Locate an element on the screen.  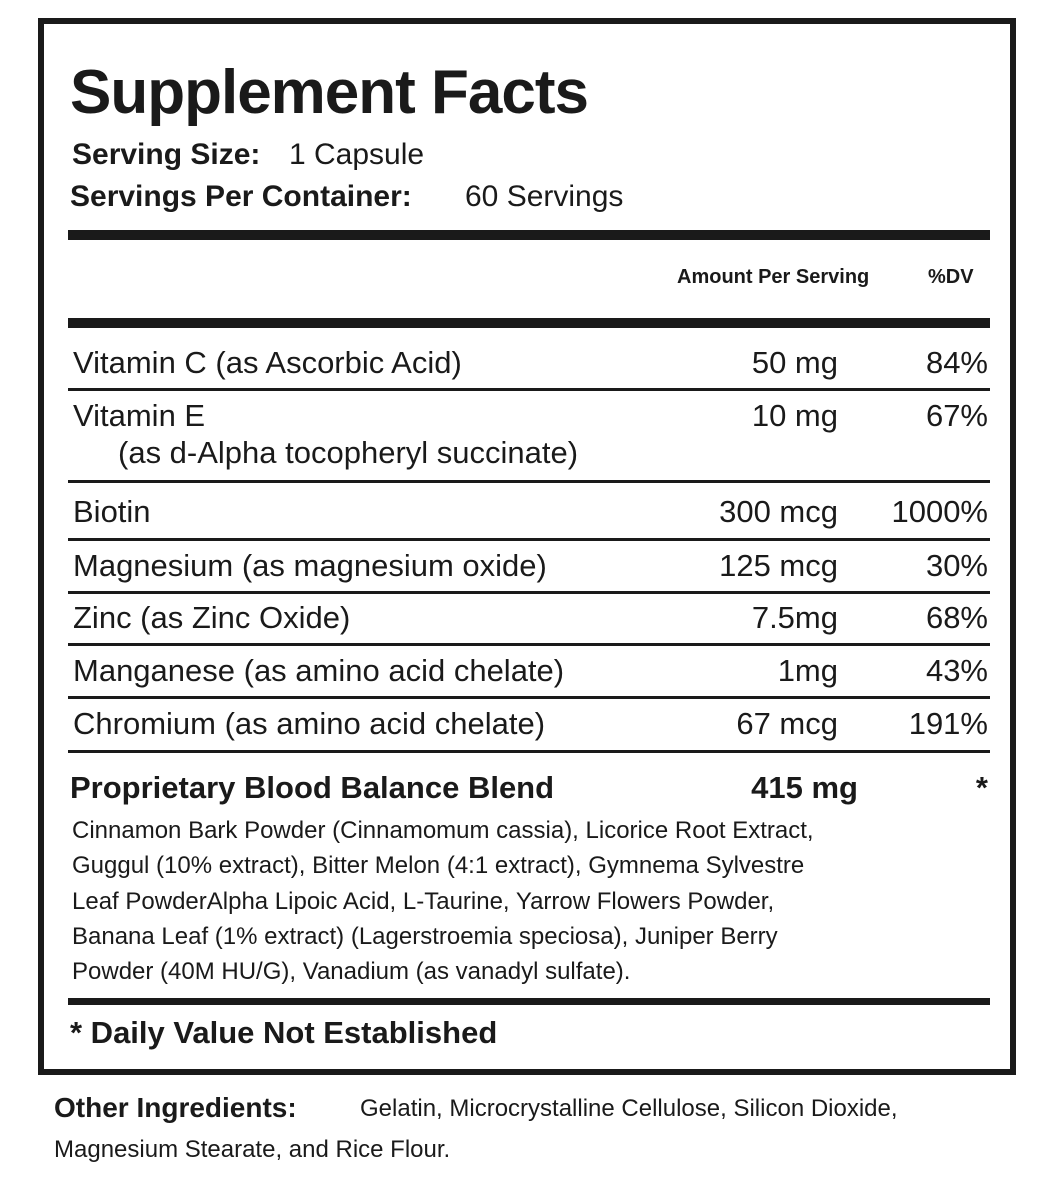
amount: 7.5mg is located at coordinates (794, 617).